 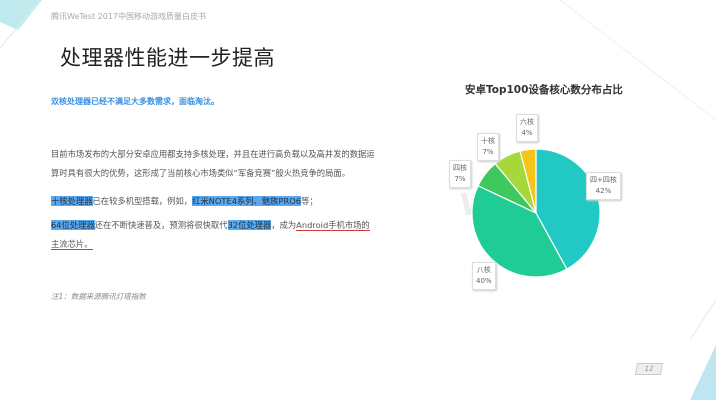 What do you see at coordinates (484, 276) in the screenshot?
I see `label-octa: 八核 40%` at bounding box center [484, 276].